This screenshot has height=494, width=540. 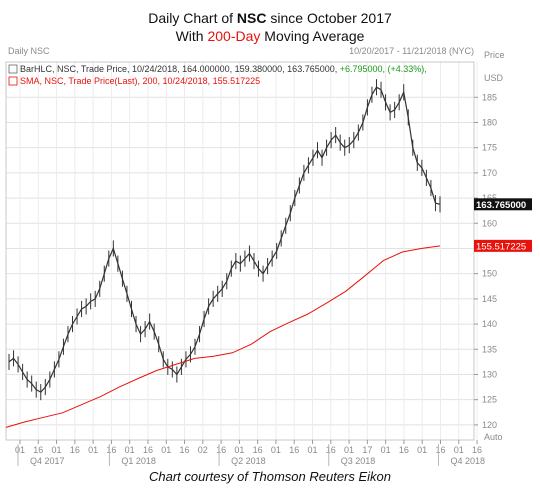 What do you see at coordinates (203, 450) in the screenshot?
I see `x-tick-label: 02` at bounding box center [203, 450].